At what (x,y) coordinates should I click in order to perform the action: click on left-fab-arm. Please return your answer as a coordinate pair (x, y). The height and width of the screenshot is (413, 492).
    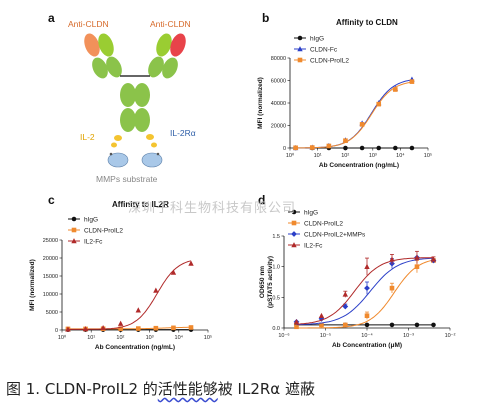
    Looking at the image, I should click on (103, 56).